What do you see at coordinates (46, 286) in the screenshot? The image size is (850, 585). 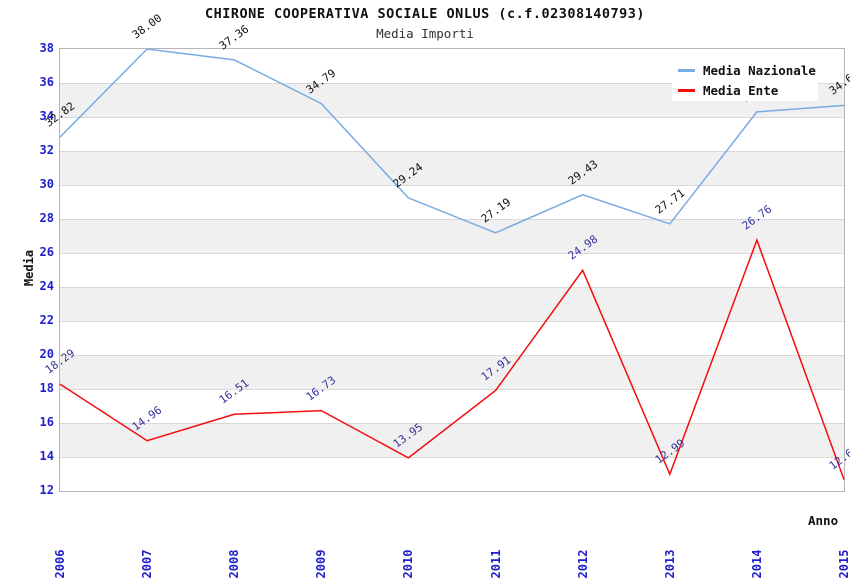 I see `y-tick-label: 24` at bounding box center [46, 286].